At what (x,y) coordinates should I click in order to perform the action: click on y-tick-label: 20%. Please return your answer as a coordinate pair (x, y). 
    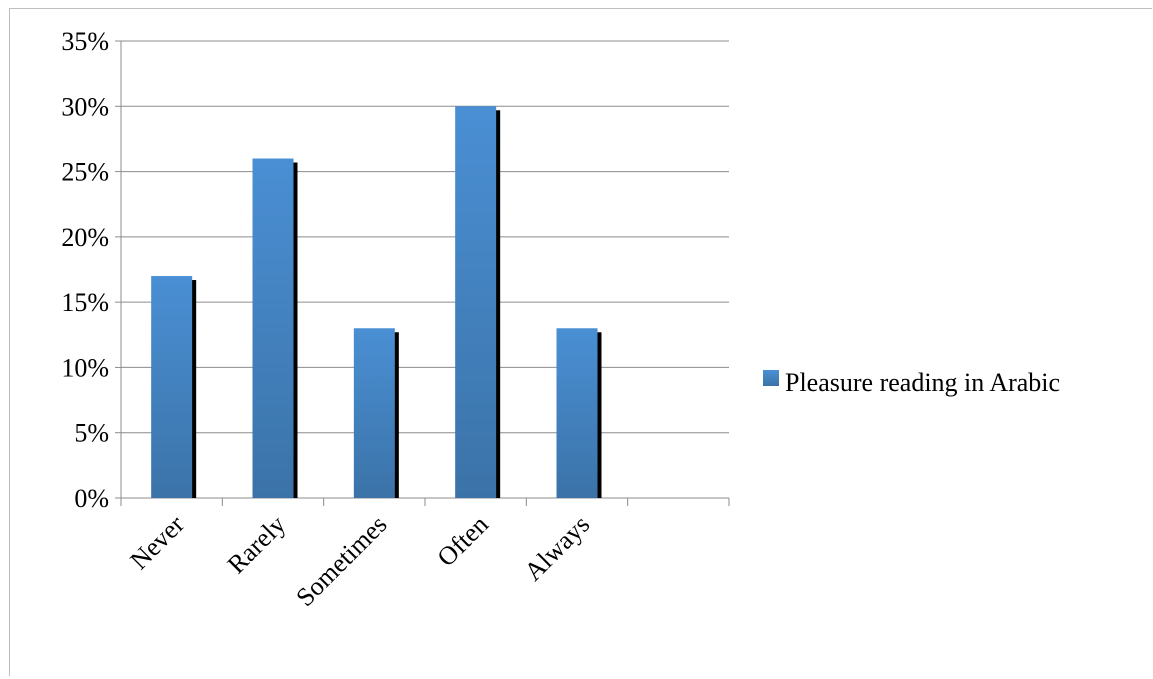
    Looking at the image, I should click on (85, 237).